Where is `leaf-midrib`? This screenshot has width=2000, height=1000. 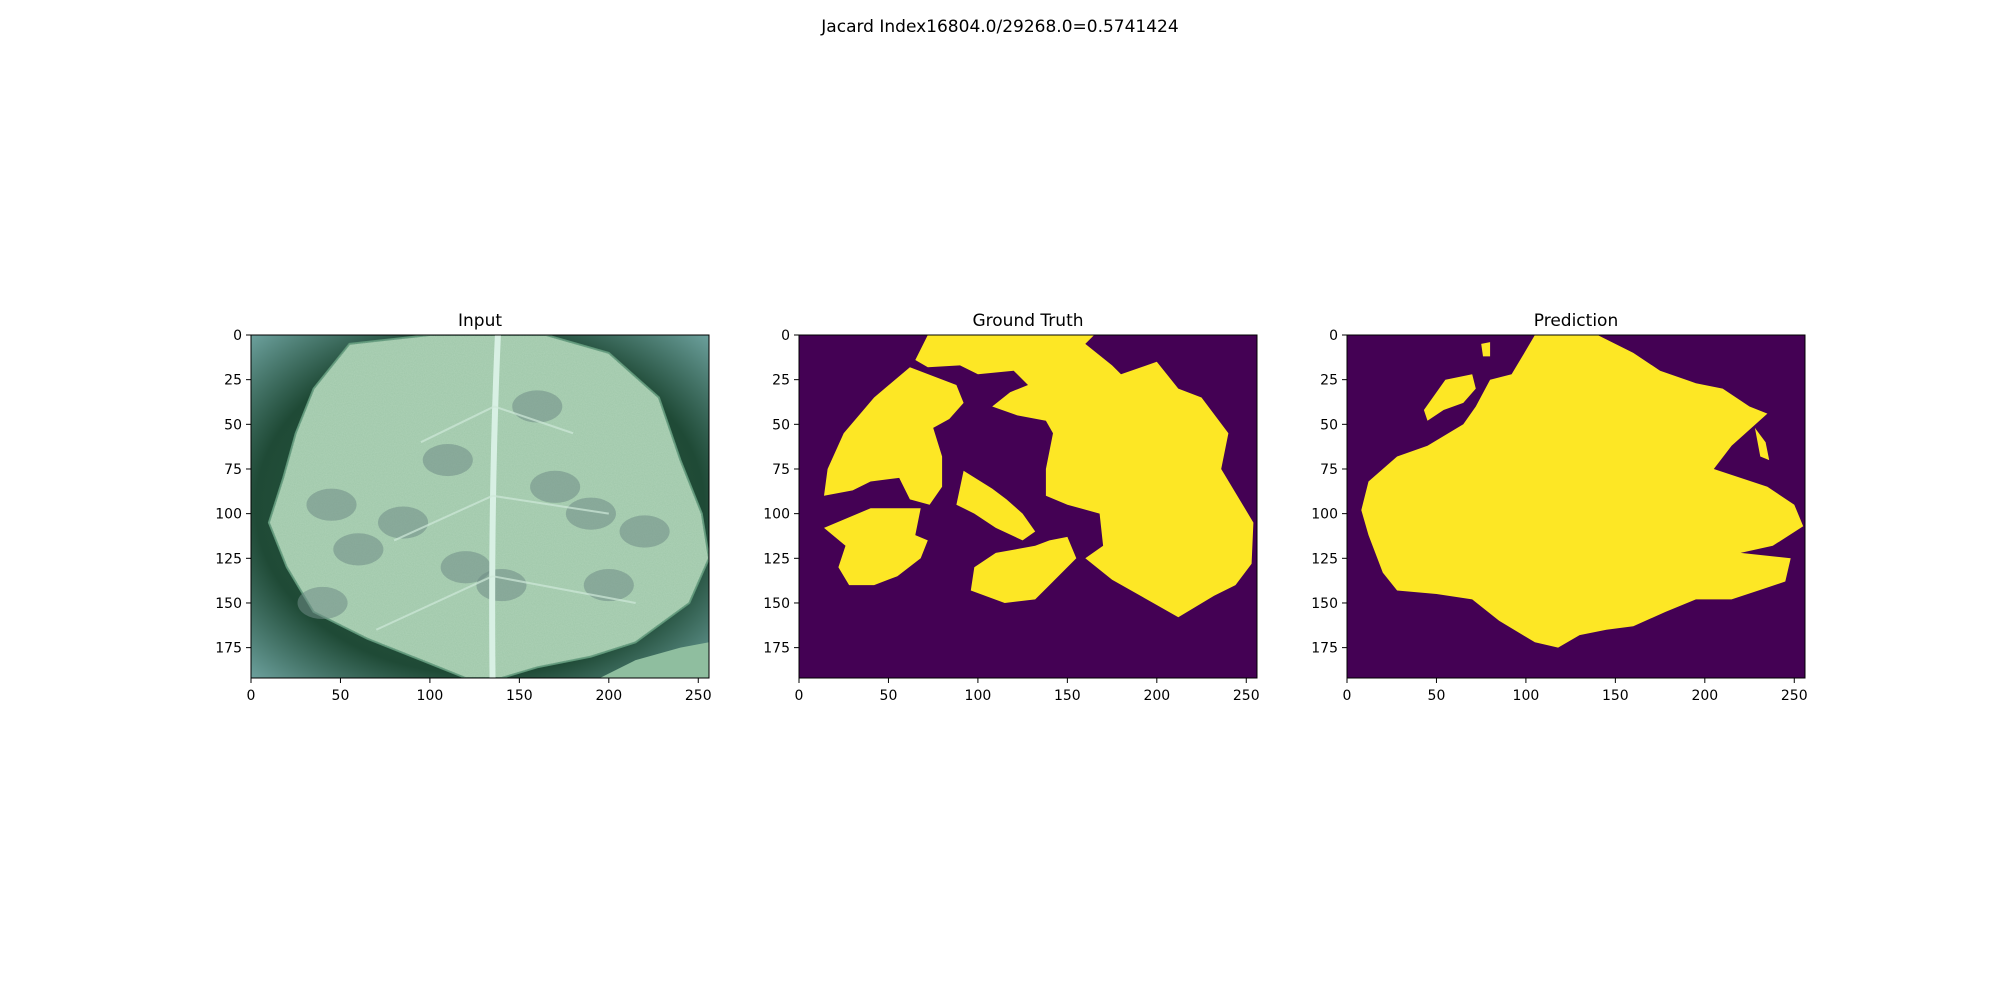 leaf-midrib is located at coordinates (495, 506).